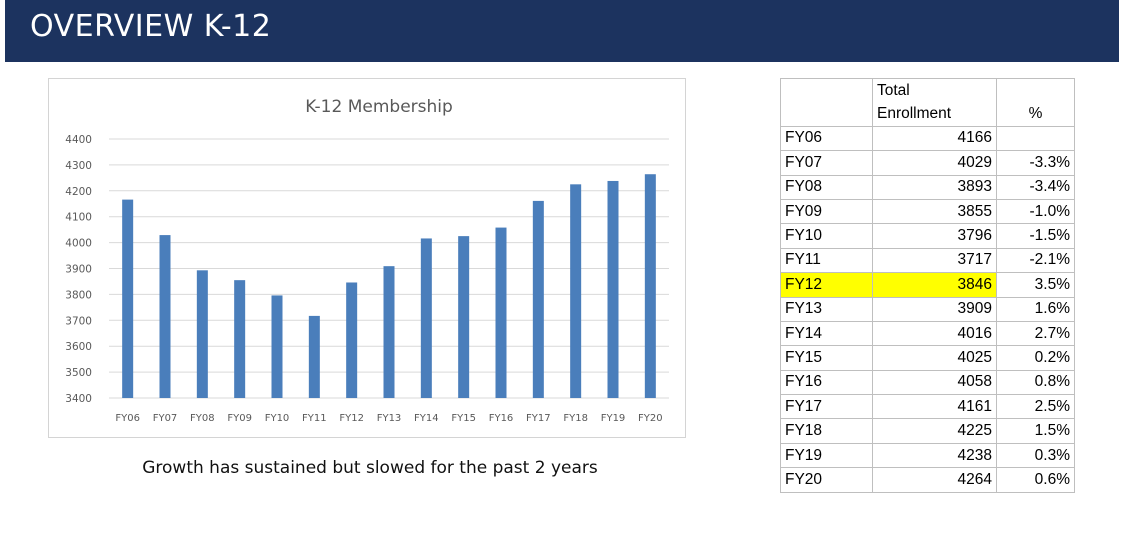  What do you see at coordinates (934, 138) in the screenshot?
I see `table-cell-enrollment: 4166` at bounding box center [934, 138].